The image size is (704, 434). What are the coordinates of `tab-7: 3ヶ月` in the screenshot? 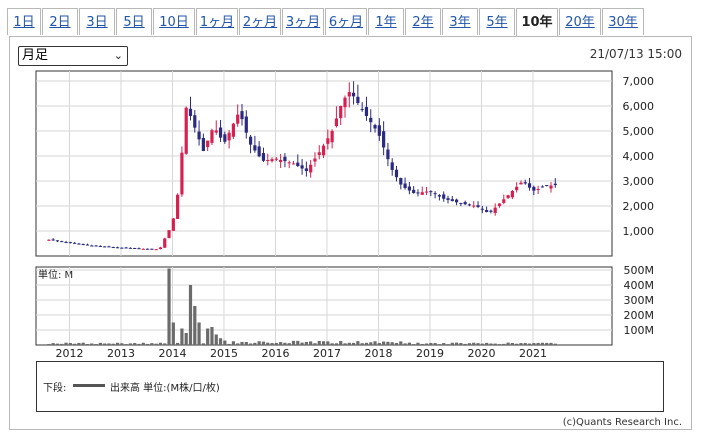 It's located at (303, 21).